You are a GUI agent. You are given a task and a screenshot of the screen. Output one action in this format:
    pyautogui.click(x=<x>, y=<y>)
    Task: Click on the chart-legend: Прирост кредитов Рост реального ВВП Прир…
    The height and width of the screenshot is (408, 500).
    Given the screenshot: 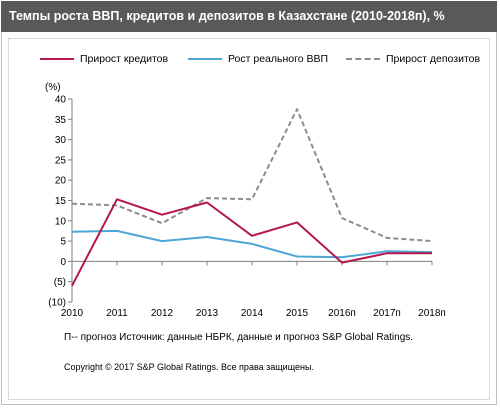 What is the action you would take?
    pyautogui.click(x=250, y=62)
    